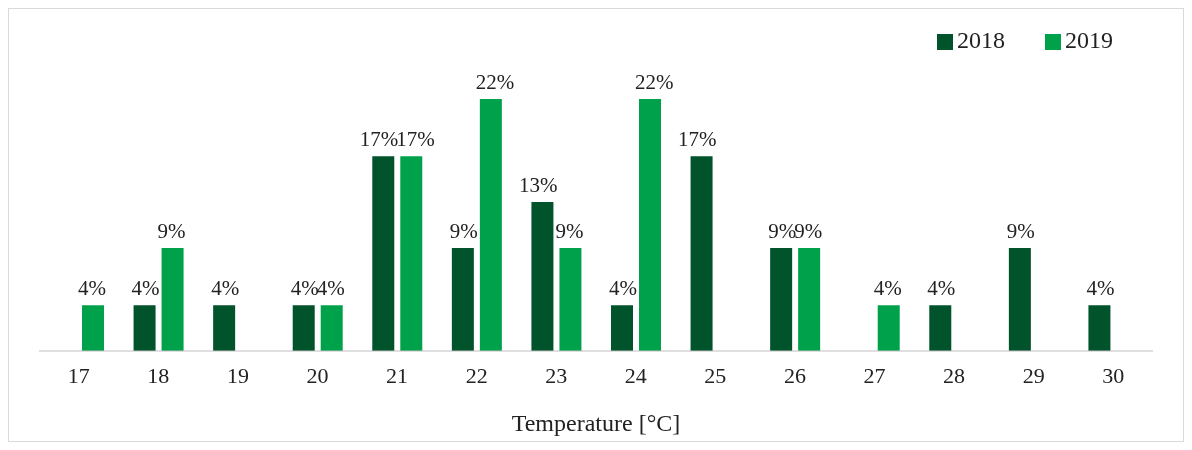  I want to click on x-axis-title: Temperature [°C], so click(596, 423).